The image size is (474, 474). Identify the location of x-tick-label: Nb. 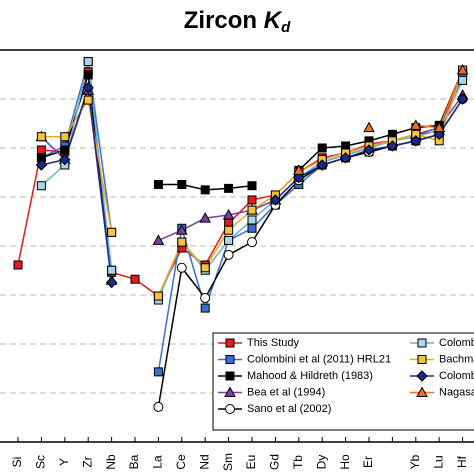
(111, 462).